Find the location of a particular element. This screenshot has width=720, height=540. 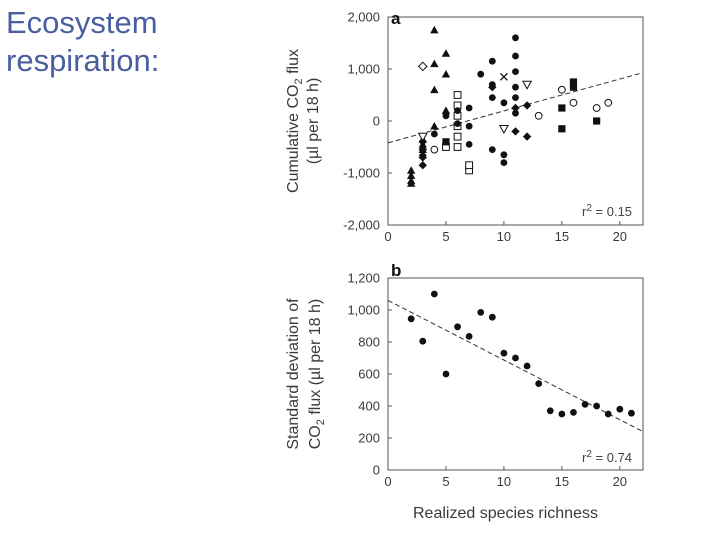

y-axis-label: Cumulative CO2 flux is located at coordinates (295, 121).